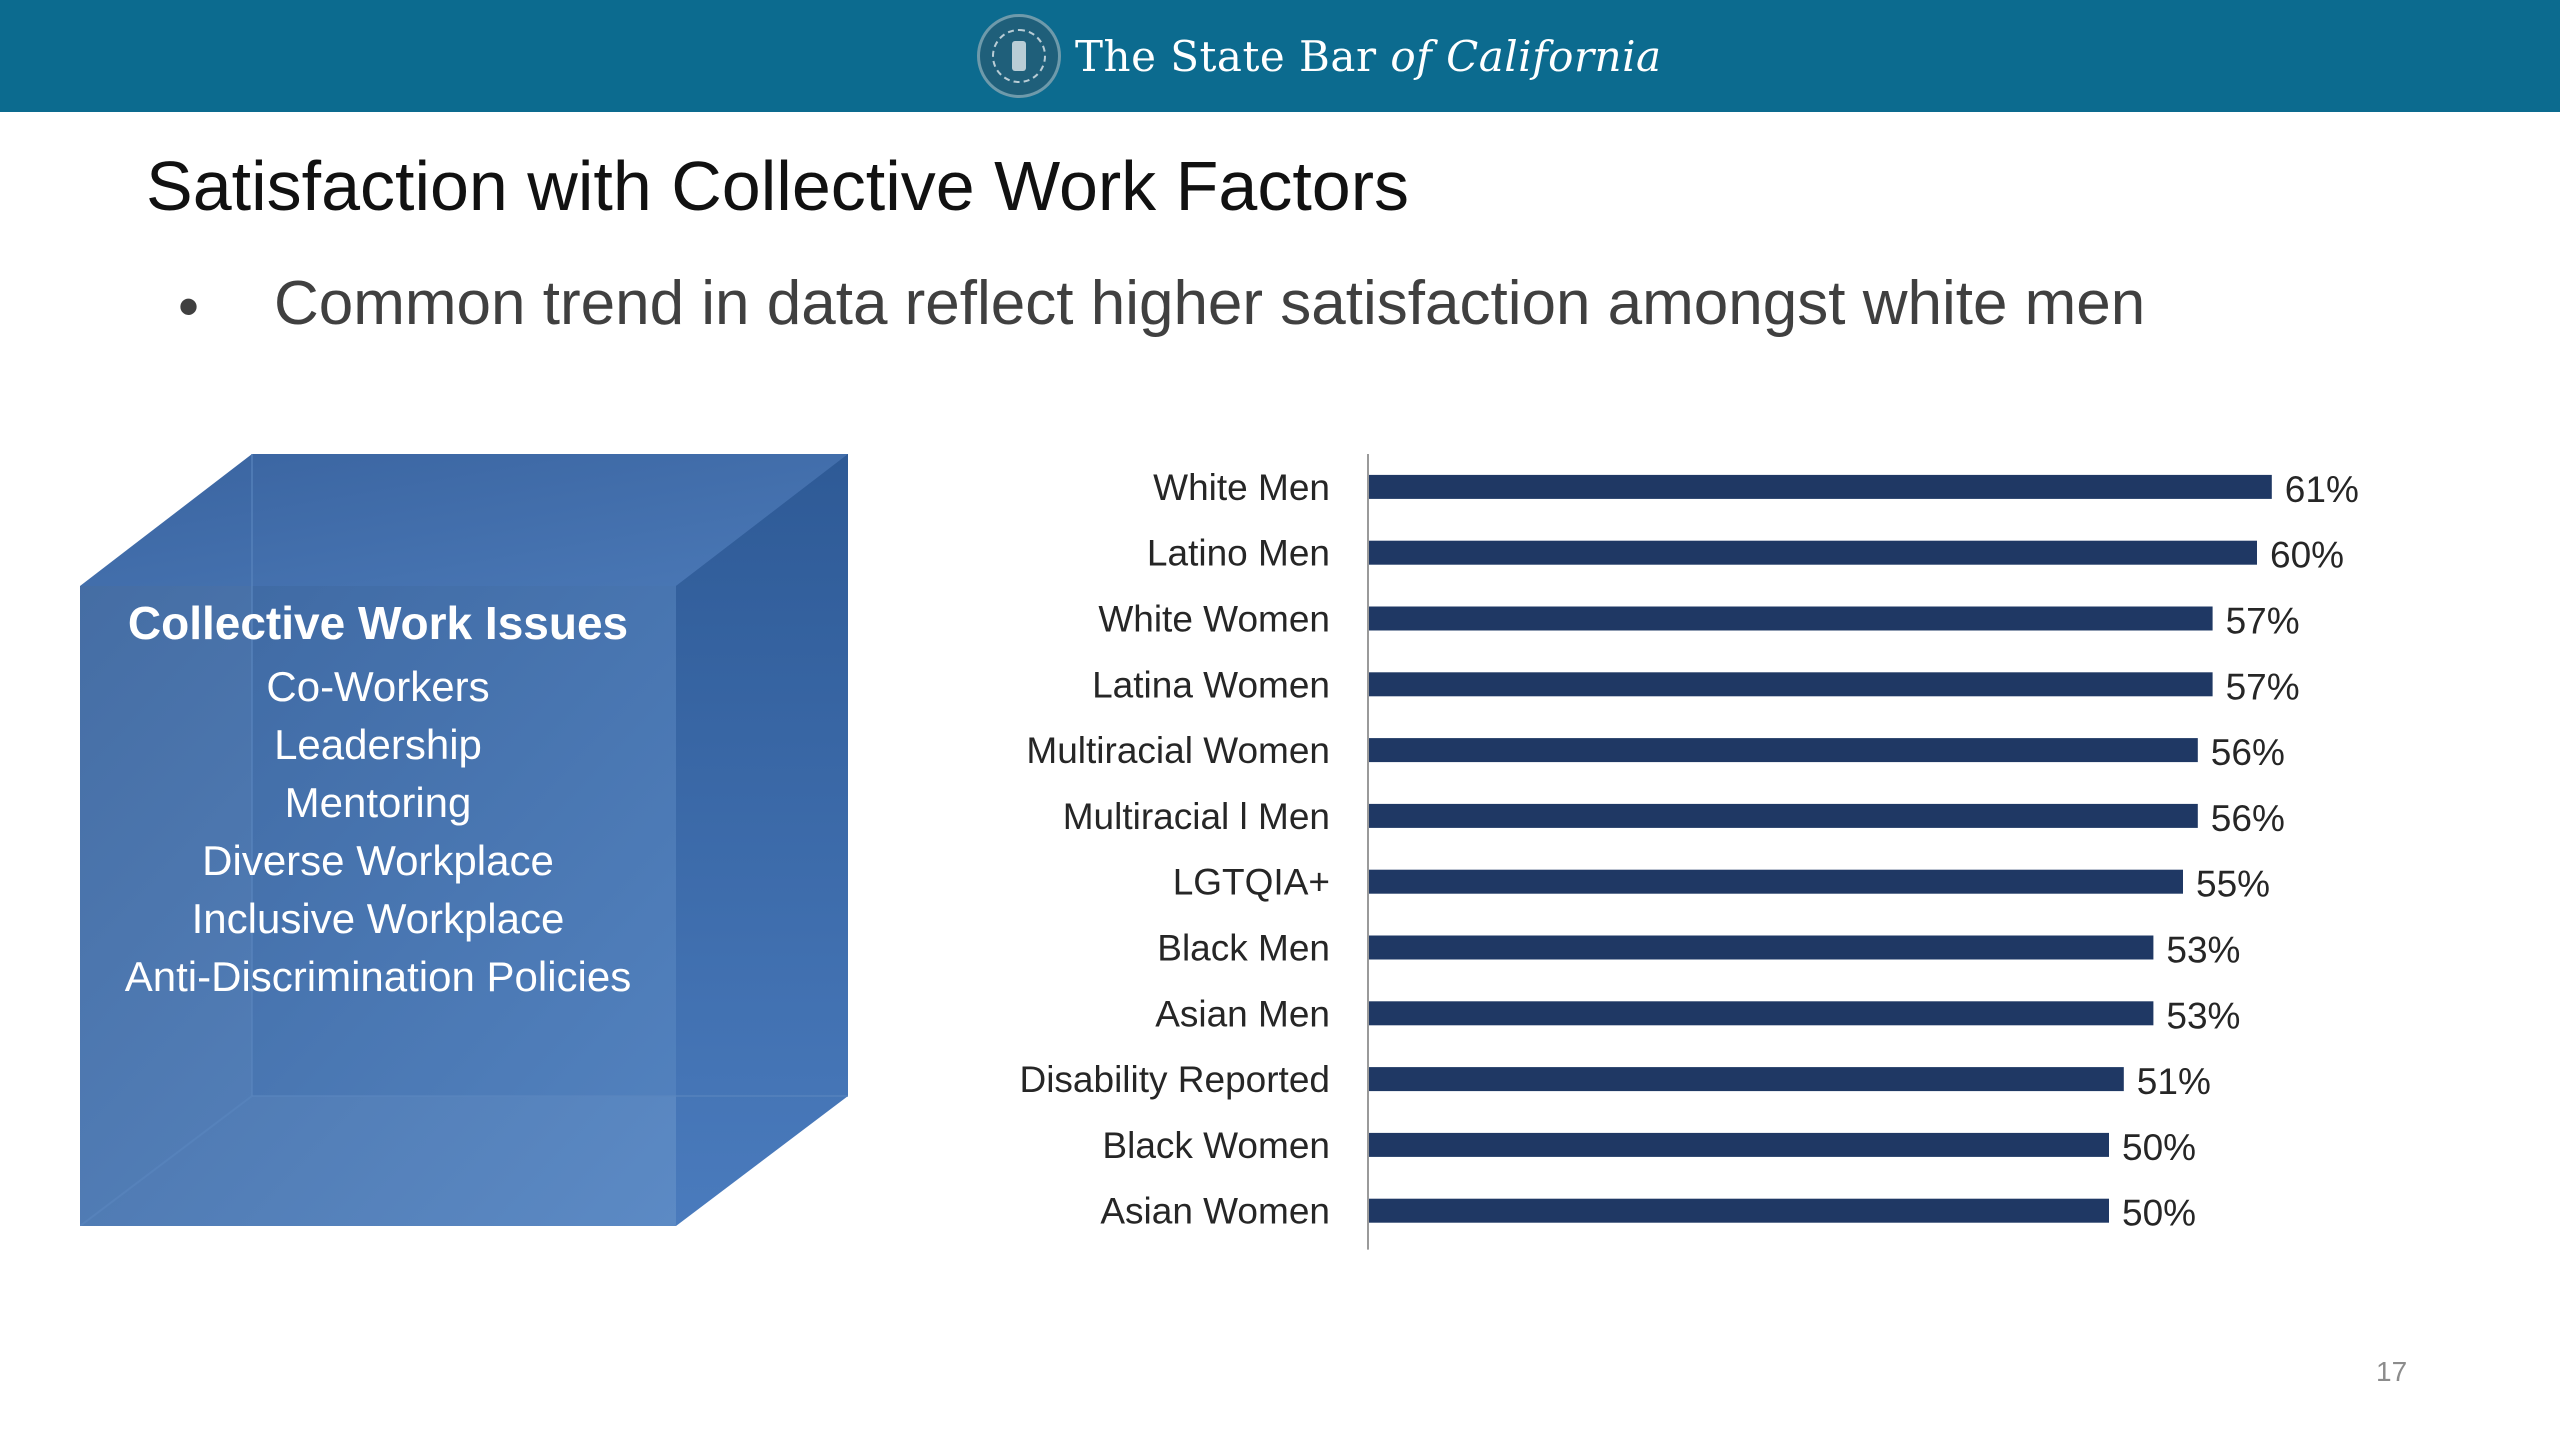  Describe the element at coordinates (1242, 1013) in the screenshot. I see `category-label: Asian Men` at that location.